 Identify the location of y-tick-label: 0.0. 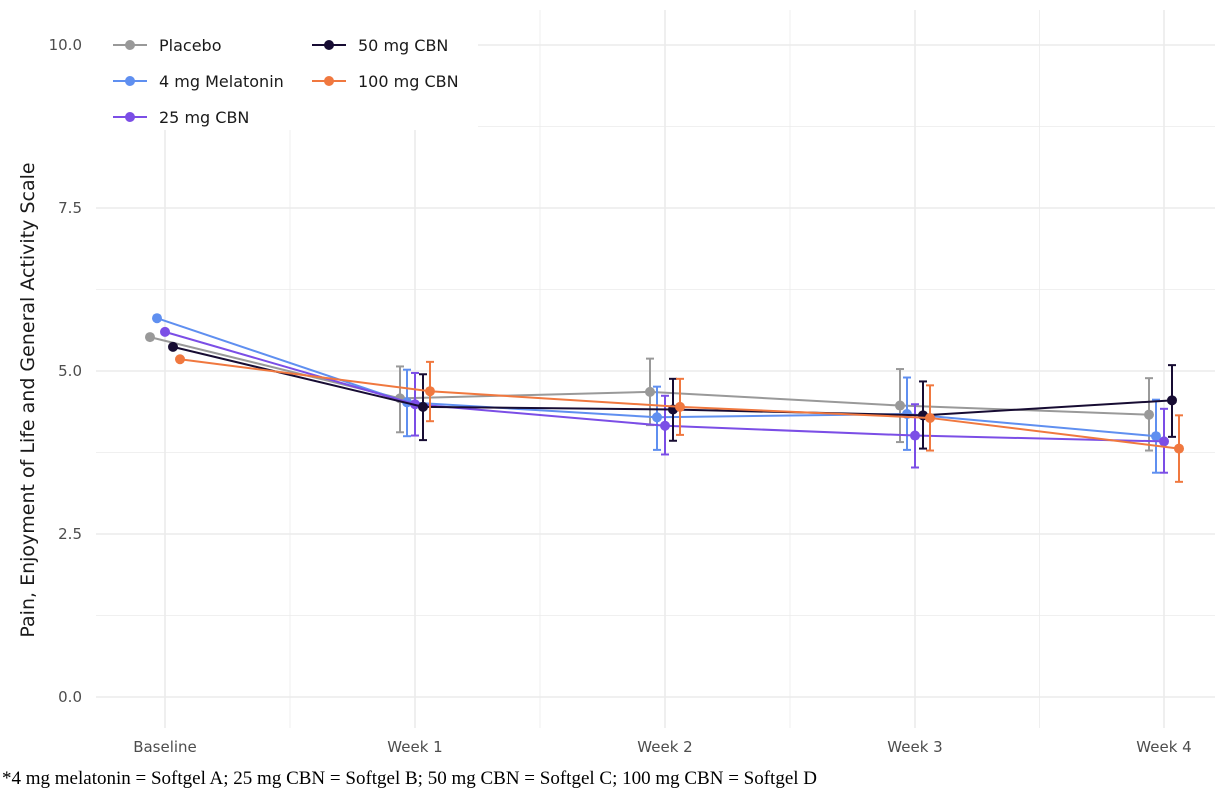
(70, 697).